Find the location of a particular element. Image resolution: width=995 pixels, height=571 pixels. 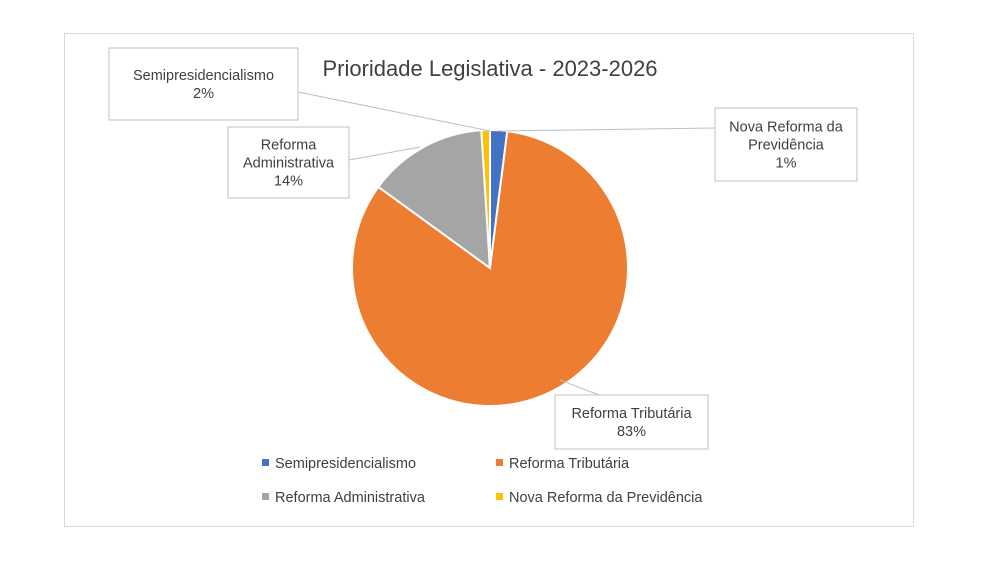

data-label-name: Reforma is located at coordinates (289, 146).